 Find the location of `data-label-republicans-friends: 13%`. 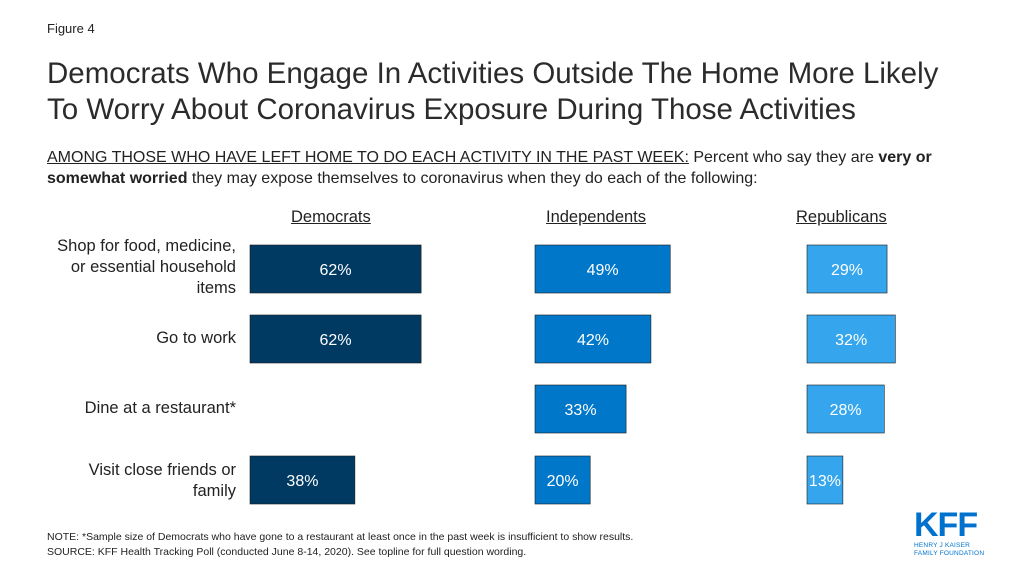

data-label-republicans-friends: 13% is located at coordinates (825, 481).